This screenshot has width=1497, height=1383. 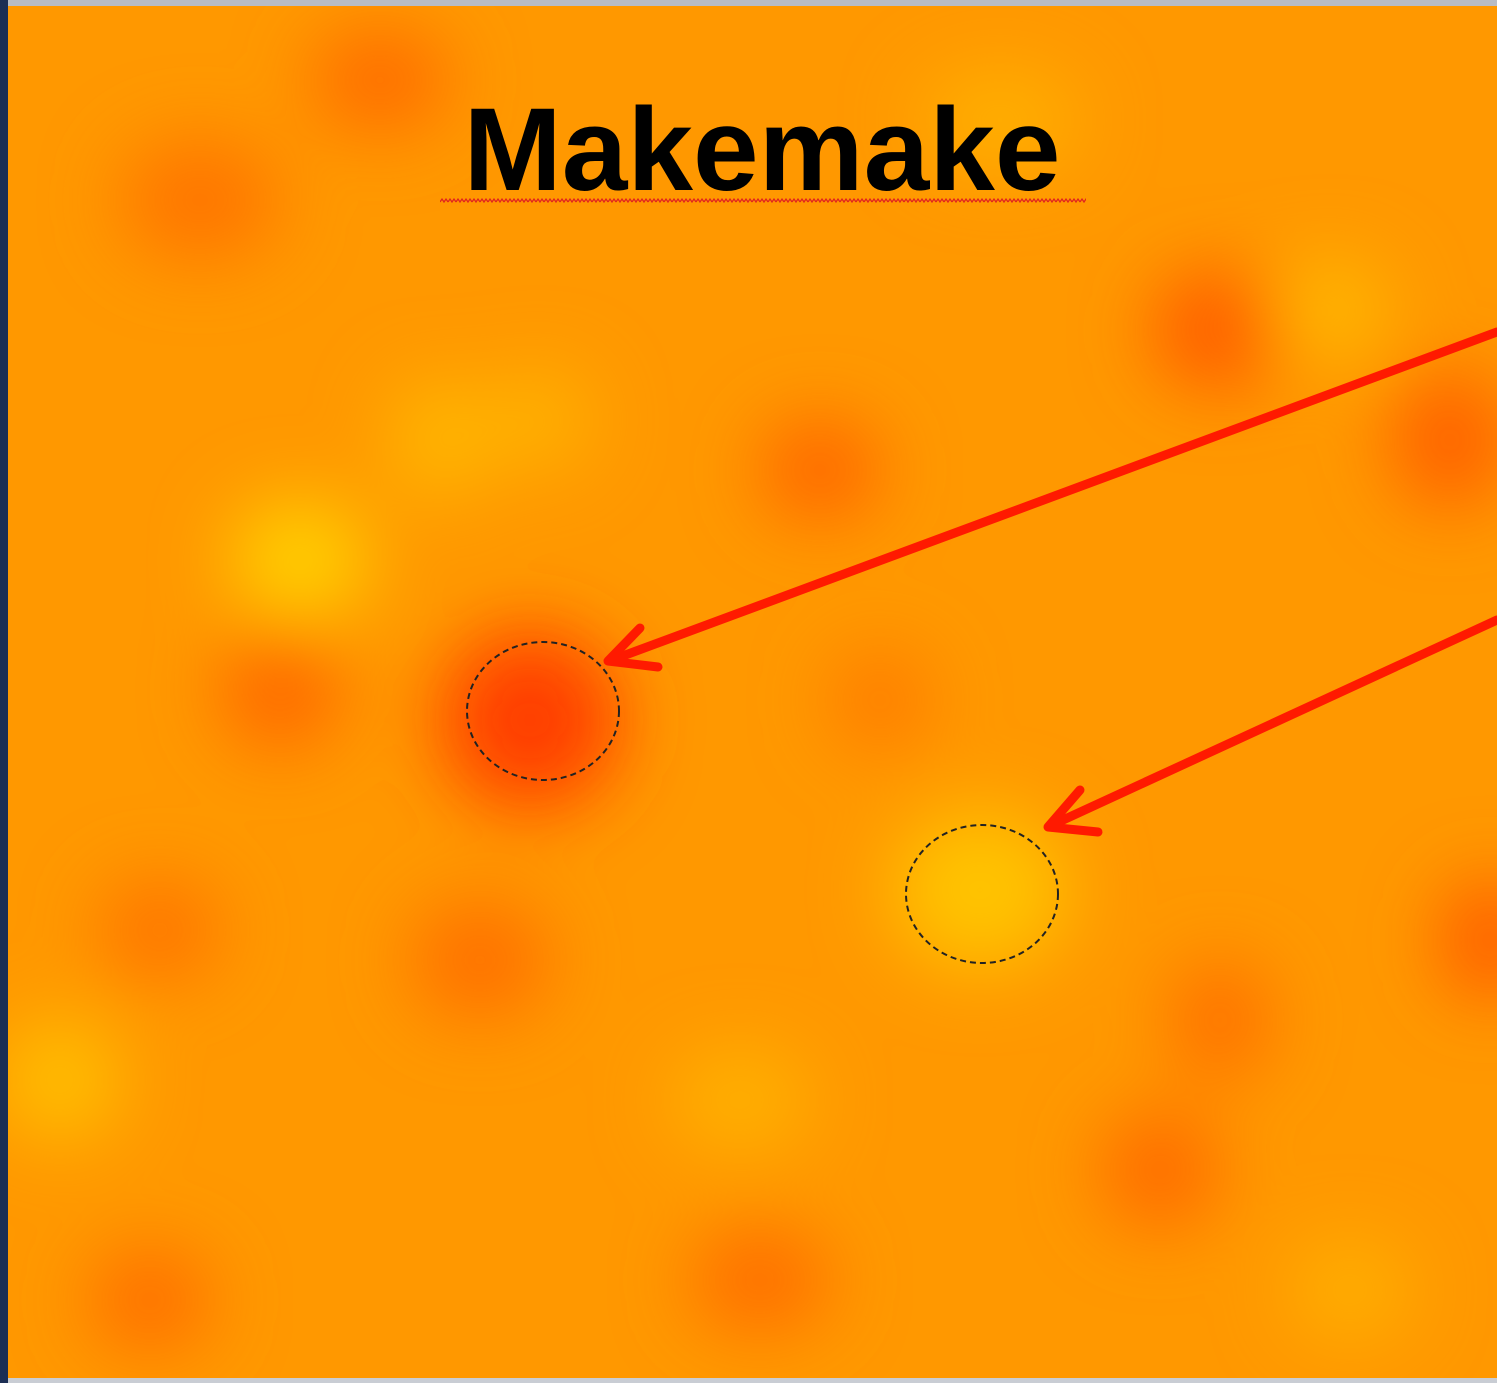 What do you see at coordinates (4, 691) in the screenshot?
I see `window-left-border` at bounding box center [4, 691].